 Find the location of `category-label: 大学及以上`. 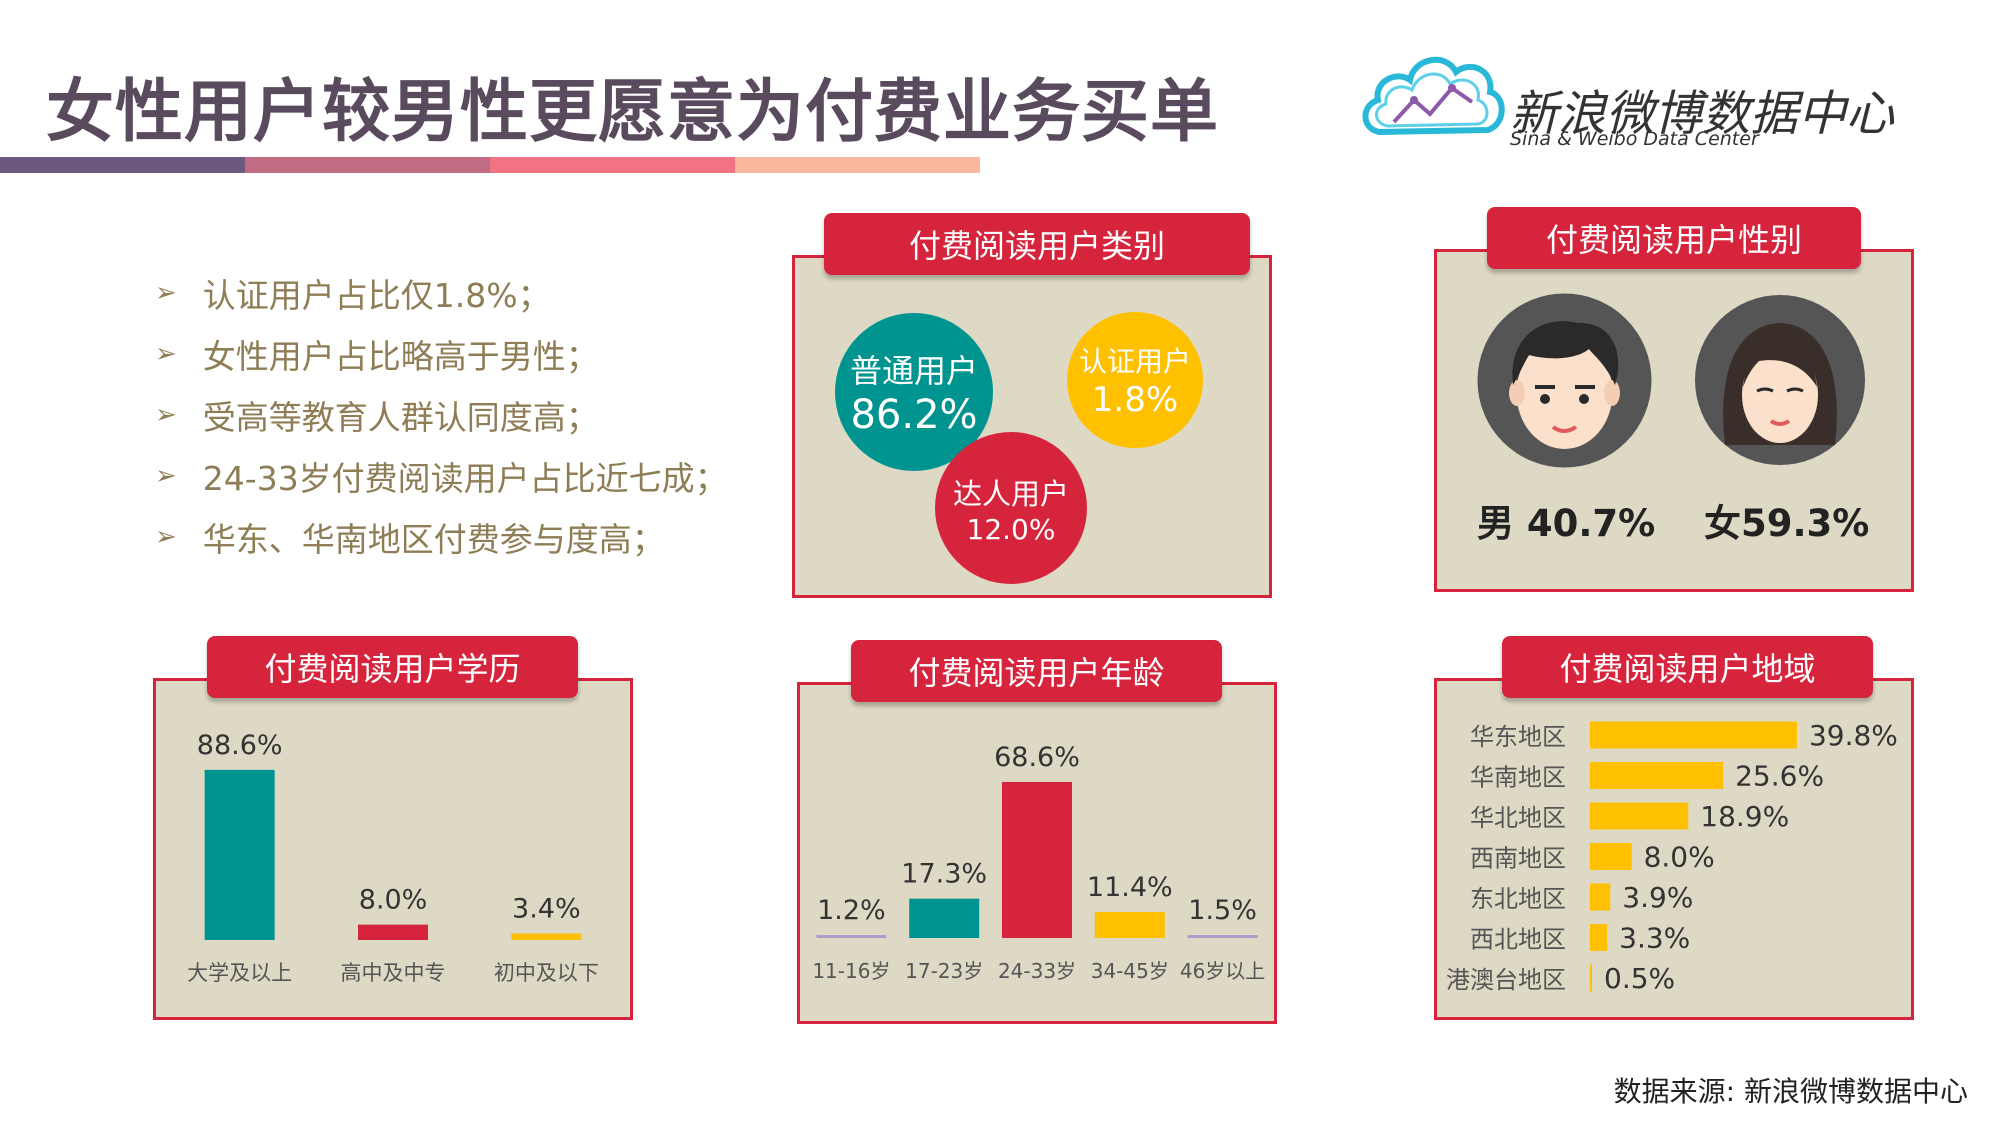

category-label: 大学及以上 is located at coordinates (239, 973).